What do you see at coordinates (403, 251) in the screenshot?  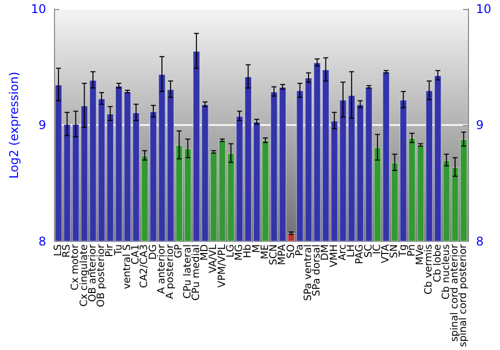 I see `x-tick-label: Tg` at bounding box center [403, 251].